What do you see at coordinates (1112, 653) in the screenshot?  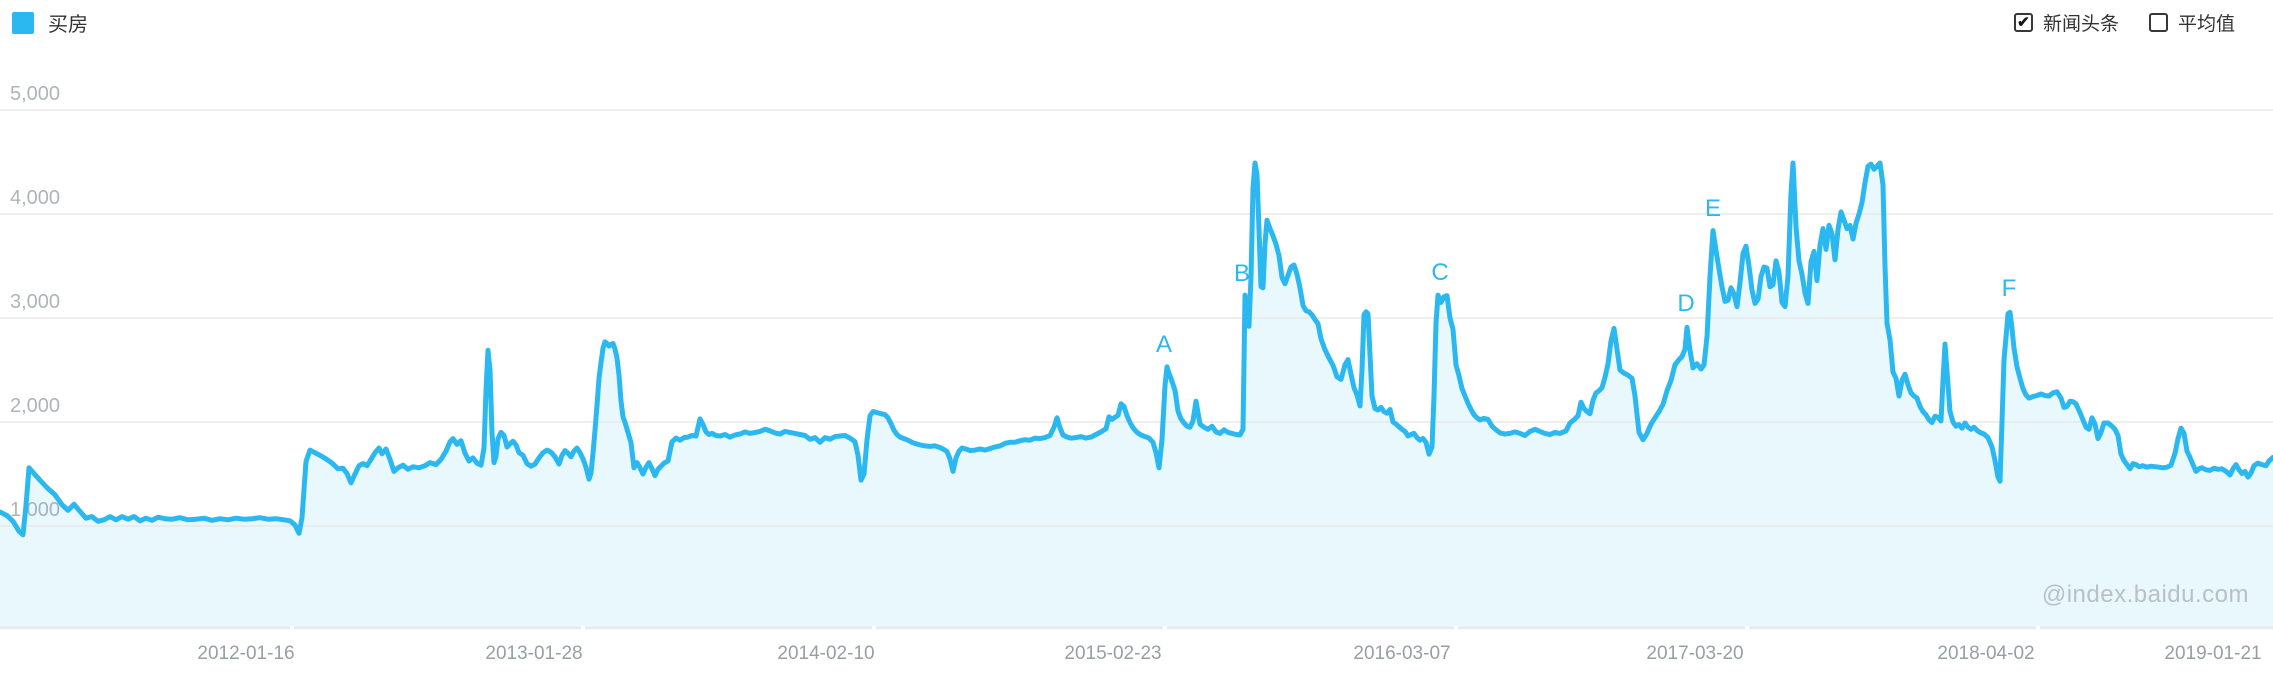 I see `x-axis-label: 2015-02-23` at bounding box center [1112, 653].